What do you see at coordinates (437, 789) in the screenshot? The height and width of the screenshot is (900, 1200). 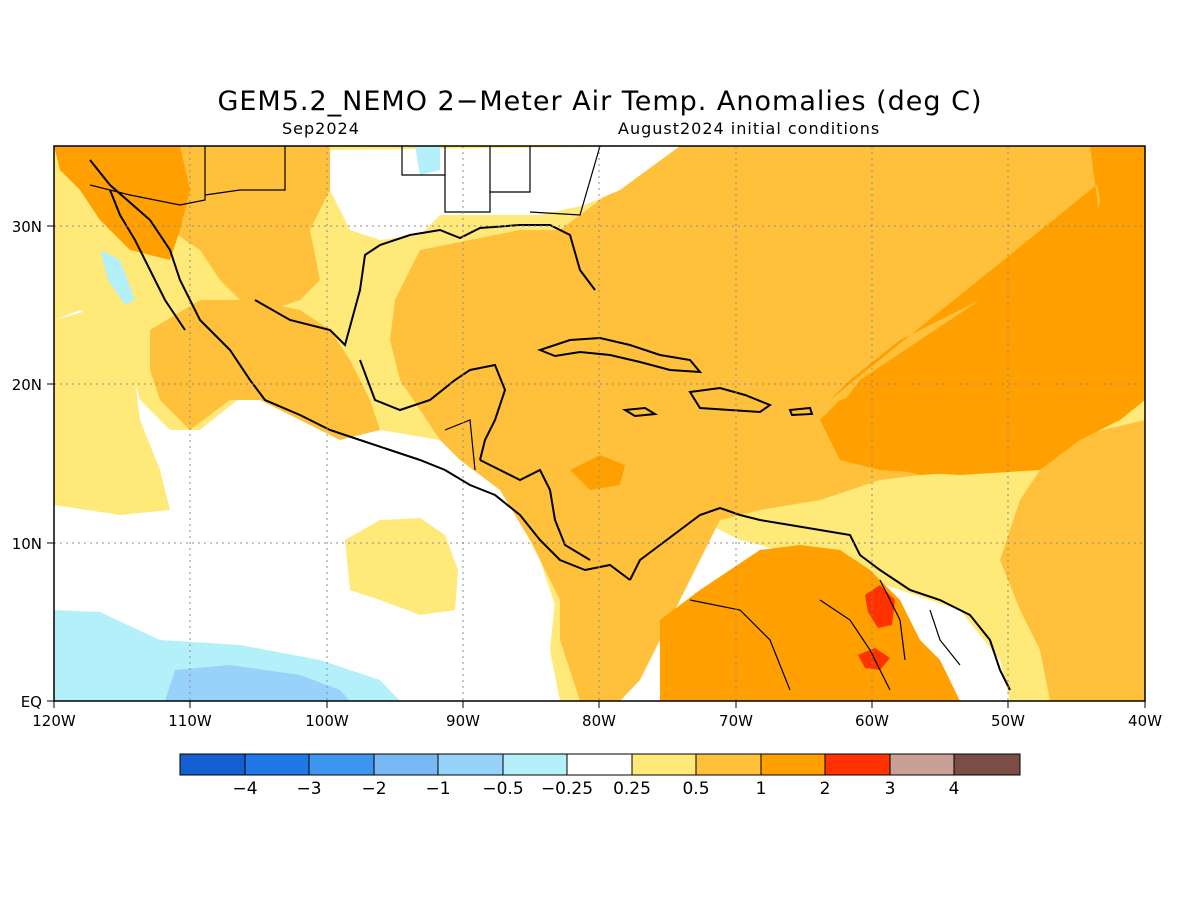 I see `colorbar-label-4: −1` at bounding box center [437, 789].